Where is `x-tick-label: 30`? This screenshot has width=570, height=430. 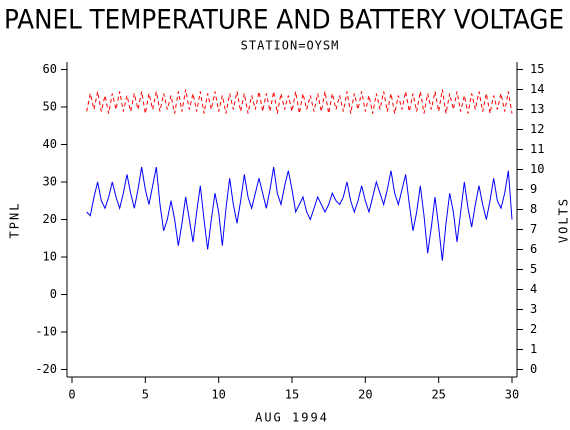 x-tick-label: 30 is located at coordinates (512, 395).